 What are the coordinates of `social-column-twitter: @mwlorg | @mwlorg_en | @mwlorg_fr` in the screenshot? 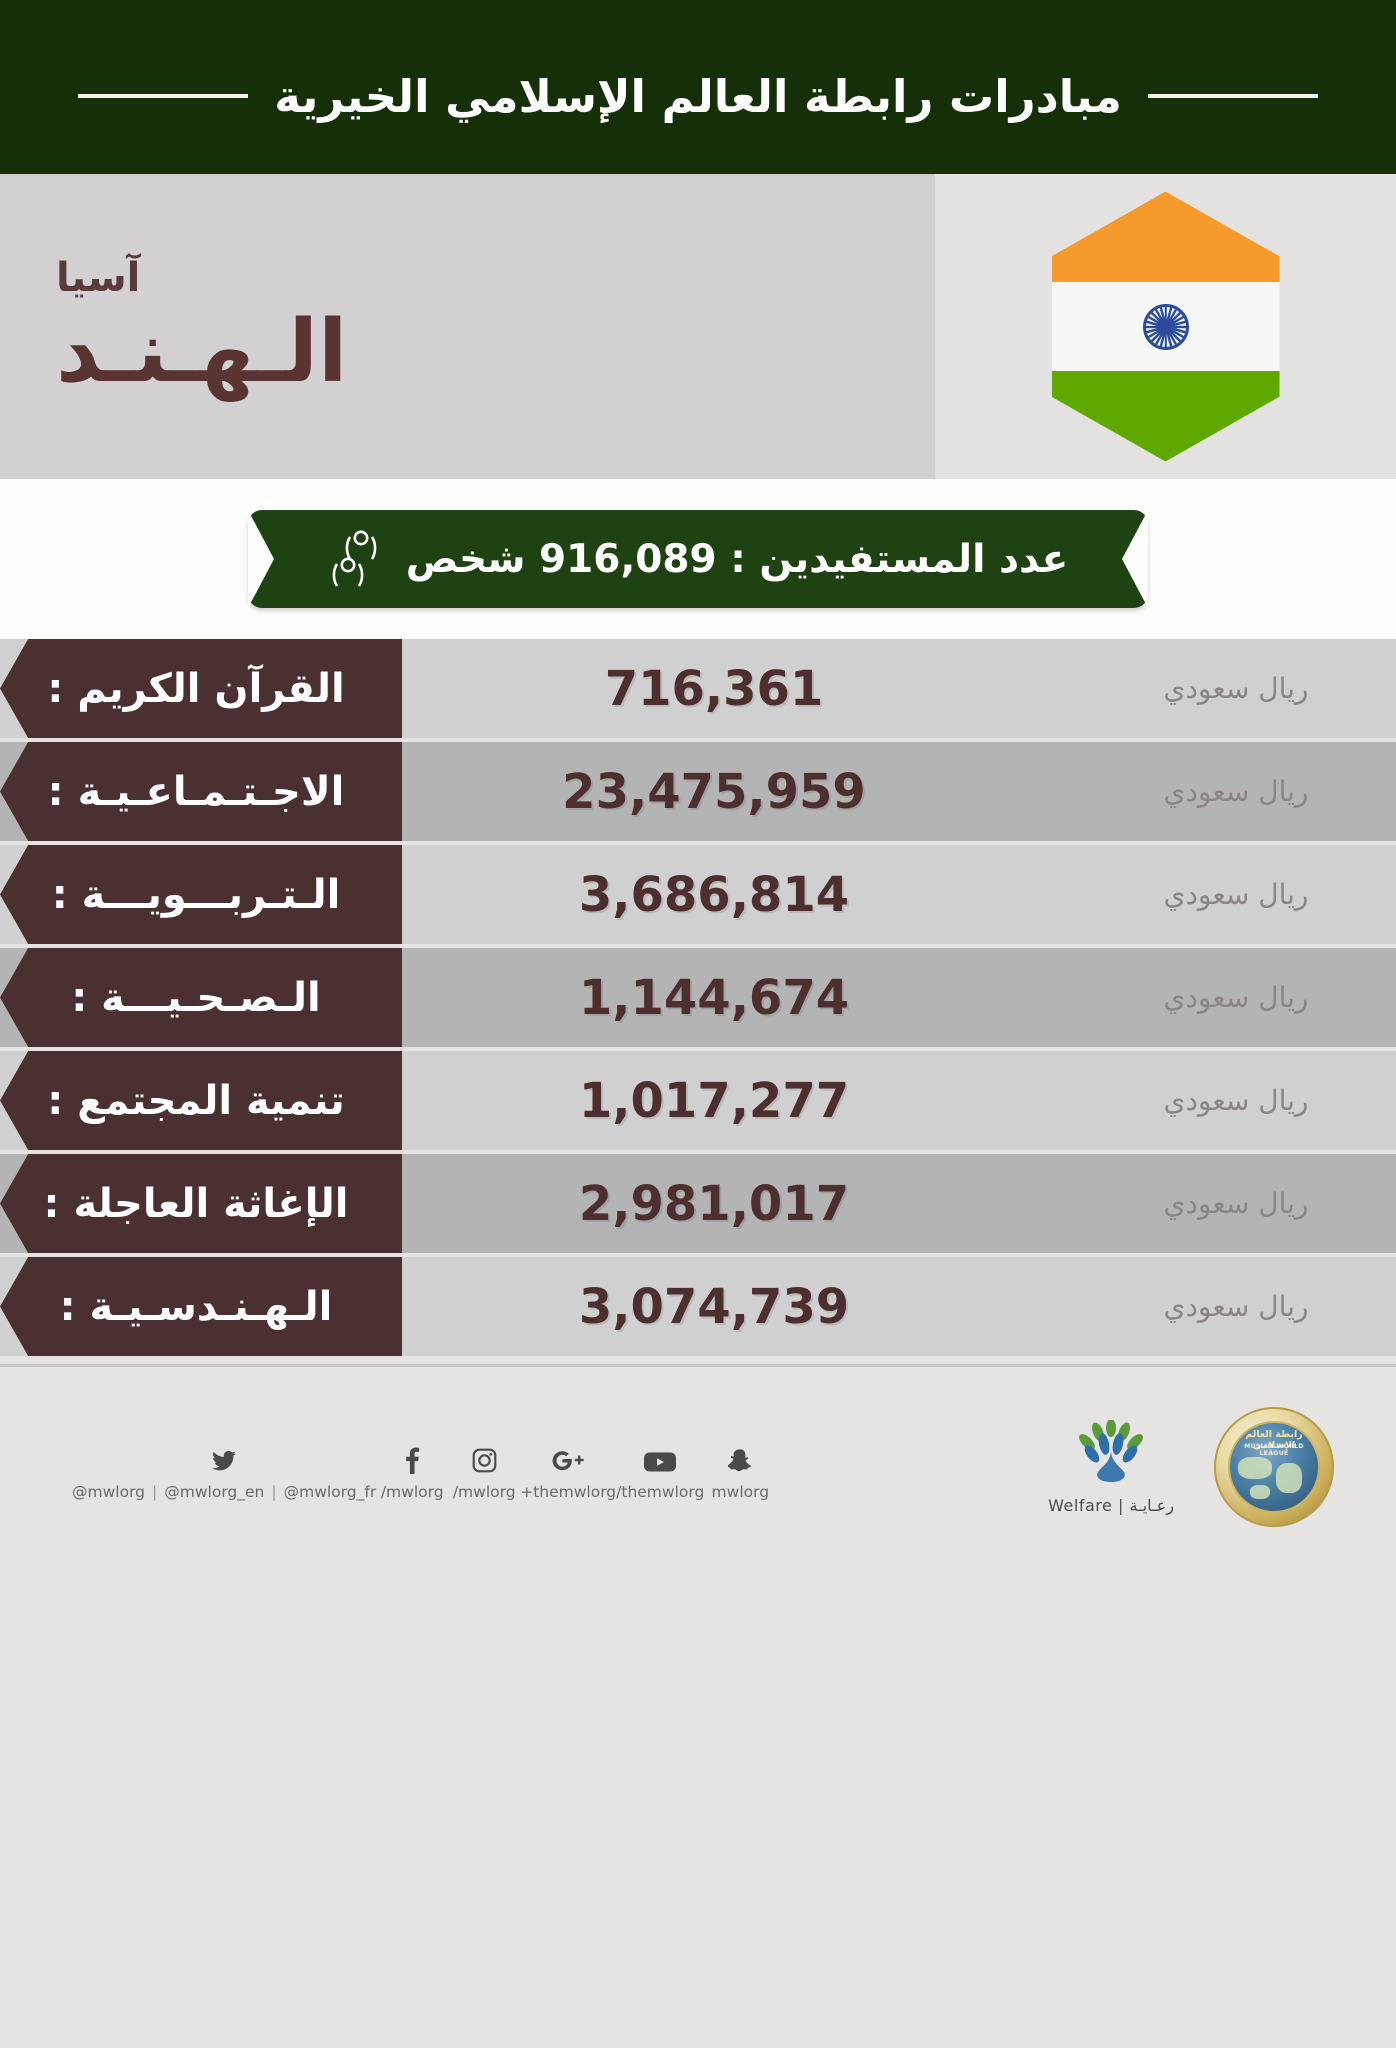 It's located at (224, 1470).